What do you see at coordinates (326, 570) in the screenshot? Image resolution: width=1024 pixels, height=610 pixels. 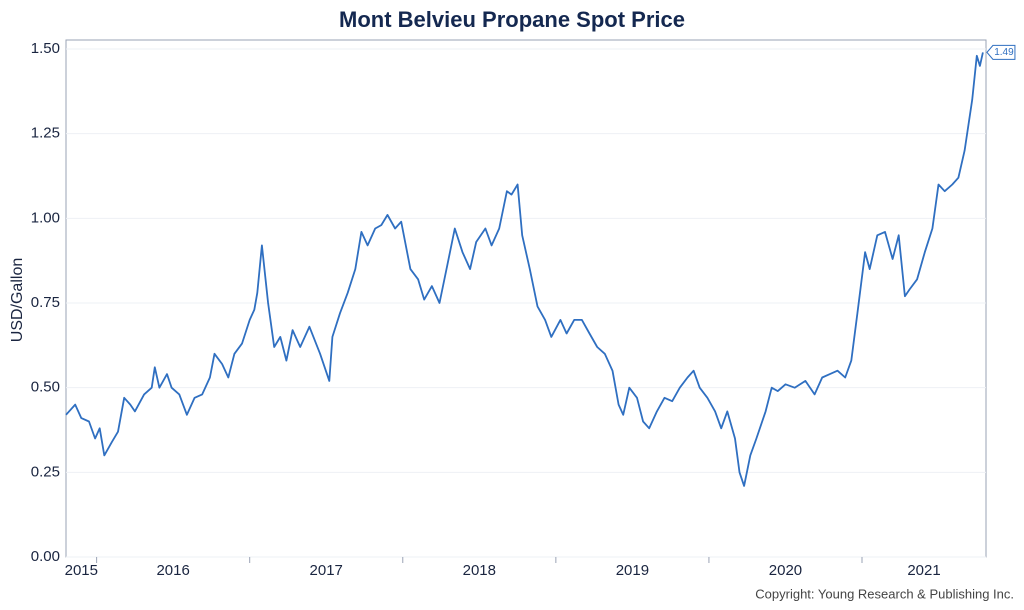 I see `x-tick-label: 2017` at bounding box center [326, 570].